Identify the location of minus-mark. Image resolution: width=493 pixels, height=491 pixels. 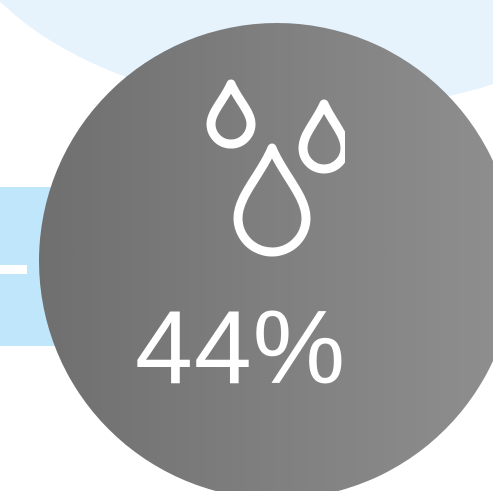
(13, 269).